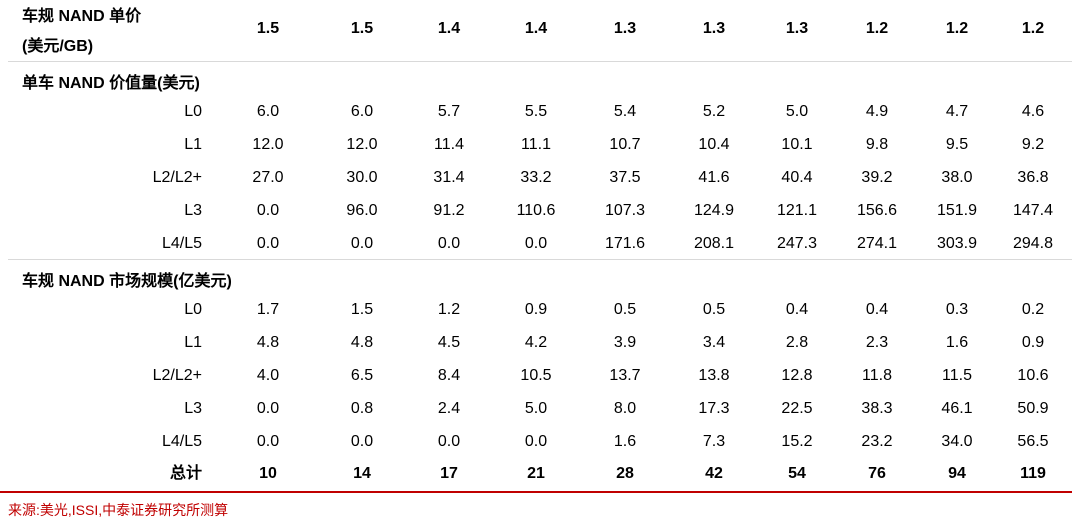 The width and height of the screenshot is (1080, 525). I want to click on table-cell: 15.2, so click(797, 441).